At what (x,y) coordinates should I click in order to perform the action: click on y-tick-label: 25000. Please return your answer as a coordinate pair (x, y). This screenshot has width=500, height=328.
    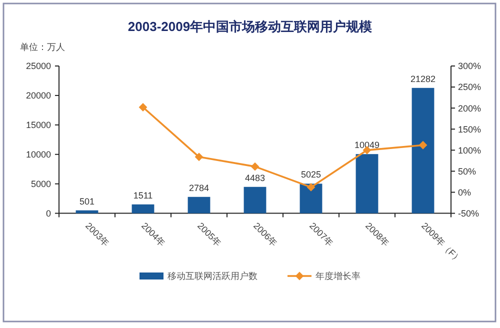
    Looking at the image, I should click on (38, 66).